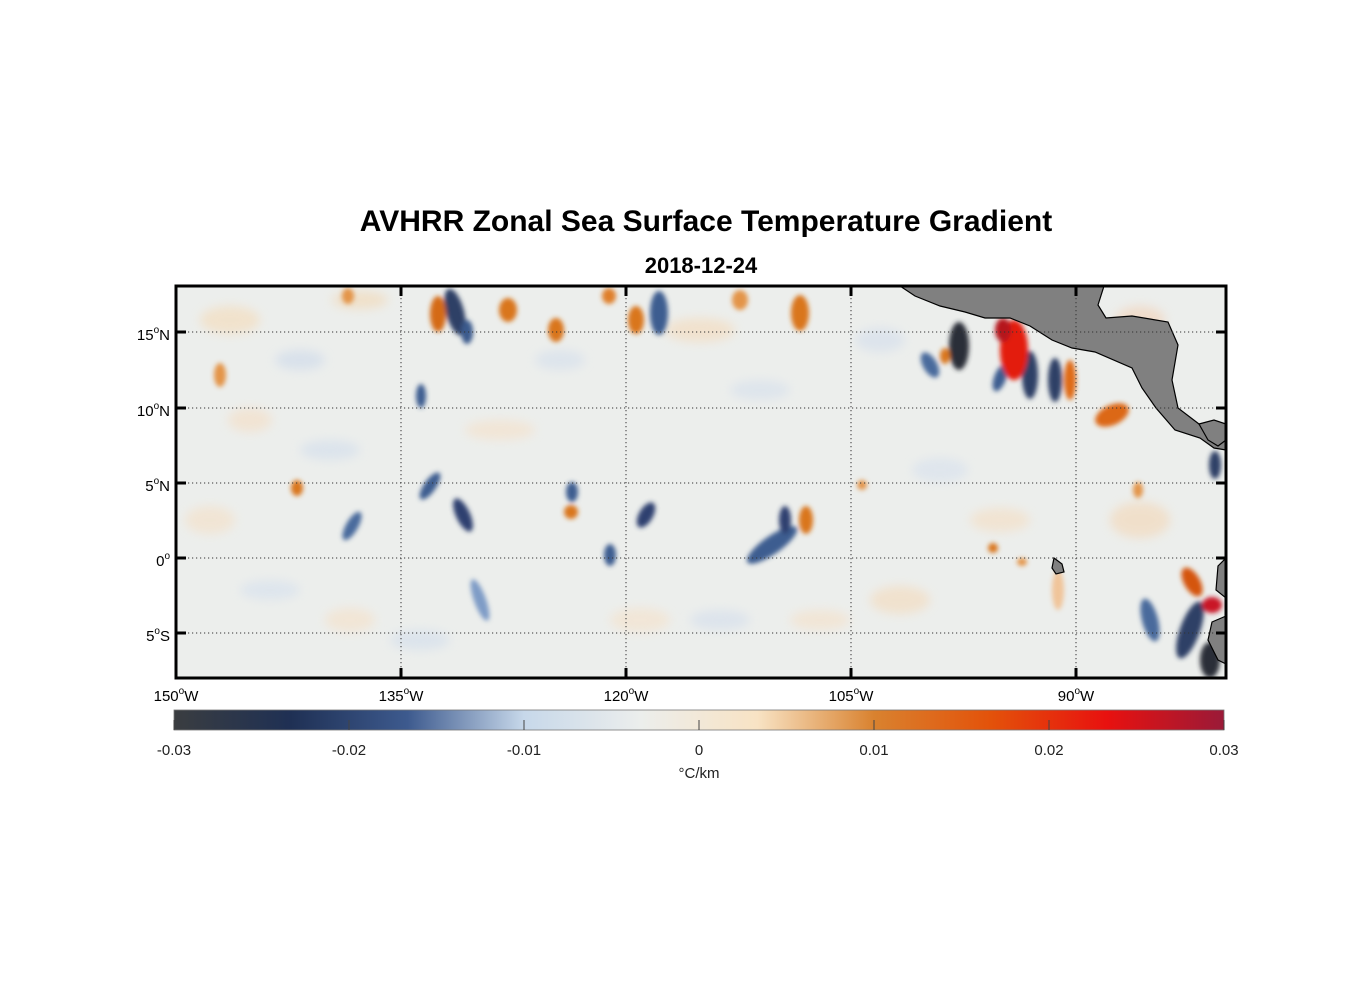 This screenshot has width=1356, height=1000. What do you see at coordinates (1058, 565) in the screenshot?
I see `galapagos-islands` at bounding box center [1058, 565].